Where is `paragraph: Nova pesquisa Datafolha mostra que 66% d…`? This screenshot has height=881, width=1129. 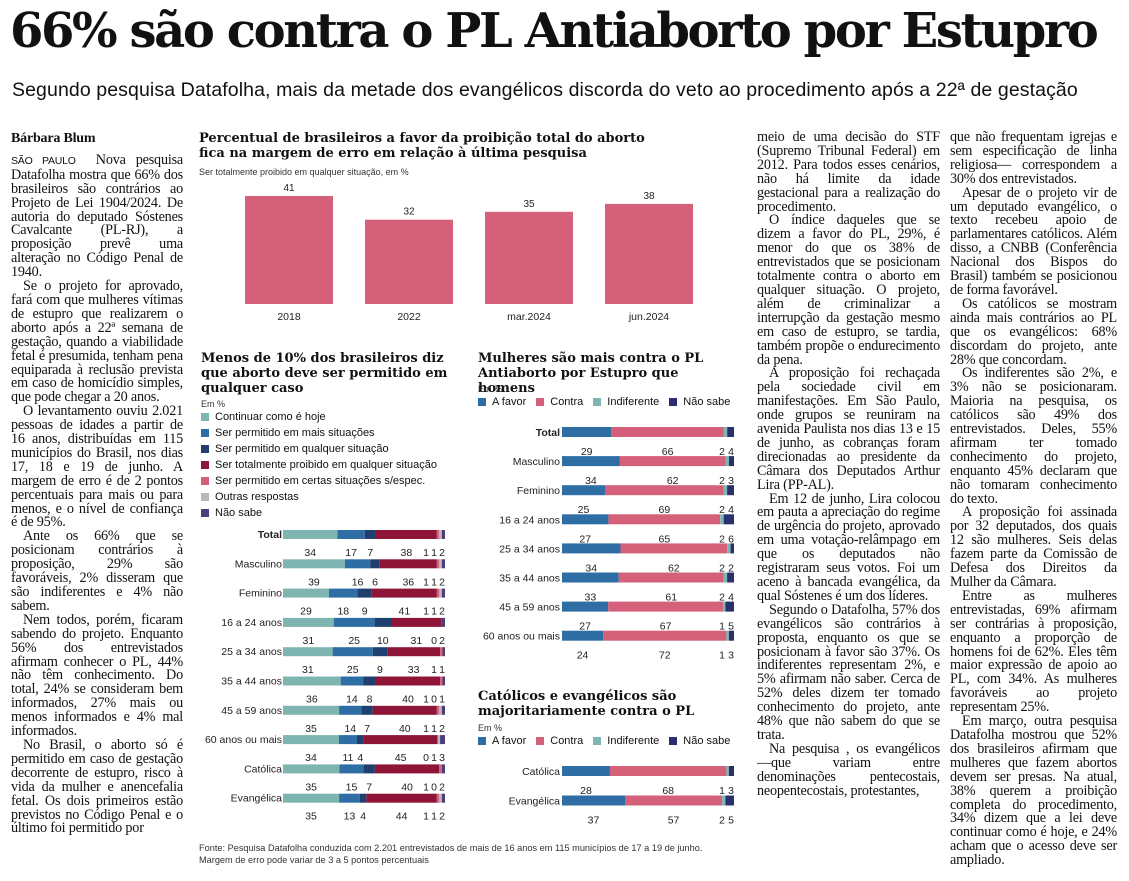 paragraph: Nova pesquisa Datafolha mostra que 66% d… is located at coordinates (97, 216).